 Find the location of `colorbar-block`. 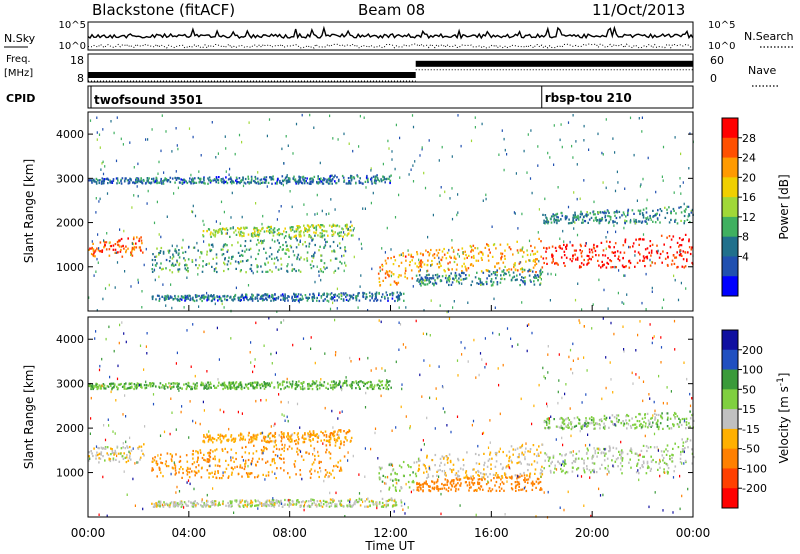

colorbar-block is located at coordinates (730, 286).